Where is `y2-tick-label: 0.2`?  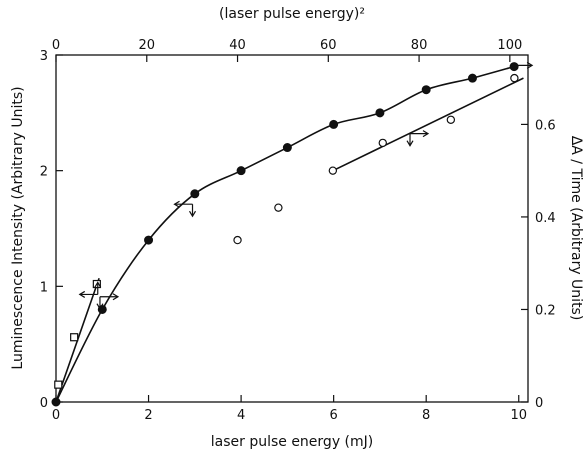
y2-tick-label: 0.2 is located at coordinates (545, 310).